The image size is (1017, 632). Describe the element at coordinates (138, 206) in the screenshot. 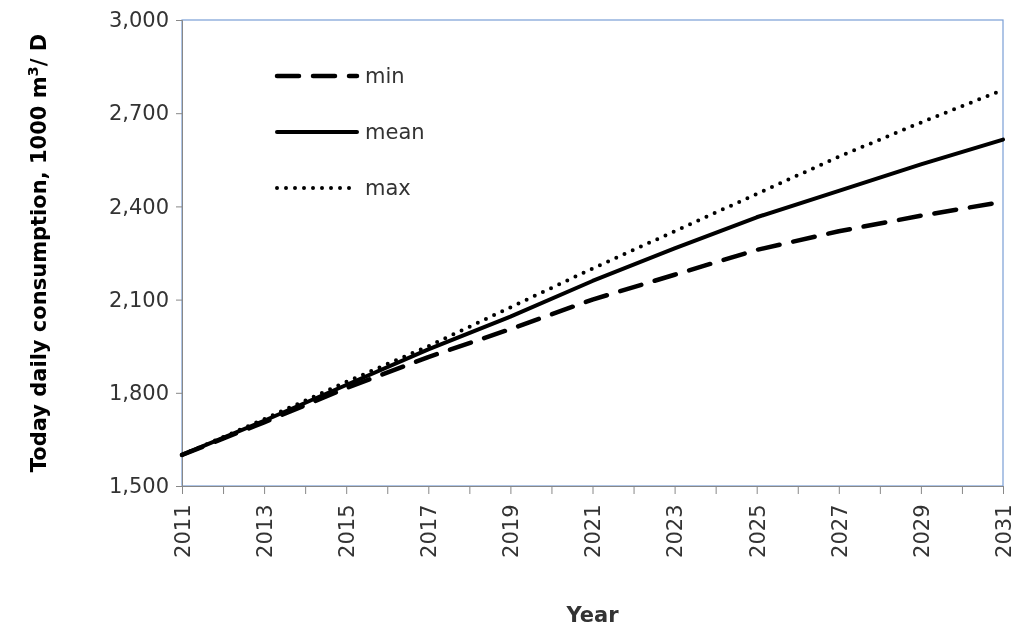

I see `y-tick-label: 2,400` at that location.